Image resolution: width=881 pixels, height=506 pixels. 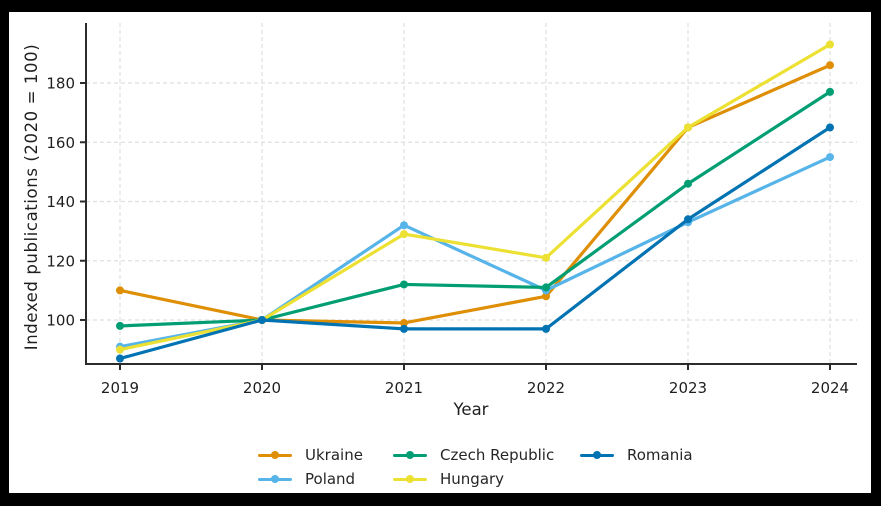 I want to click on y-tick-label: 100, so click(x=60, y=321).